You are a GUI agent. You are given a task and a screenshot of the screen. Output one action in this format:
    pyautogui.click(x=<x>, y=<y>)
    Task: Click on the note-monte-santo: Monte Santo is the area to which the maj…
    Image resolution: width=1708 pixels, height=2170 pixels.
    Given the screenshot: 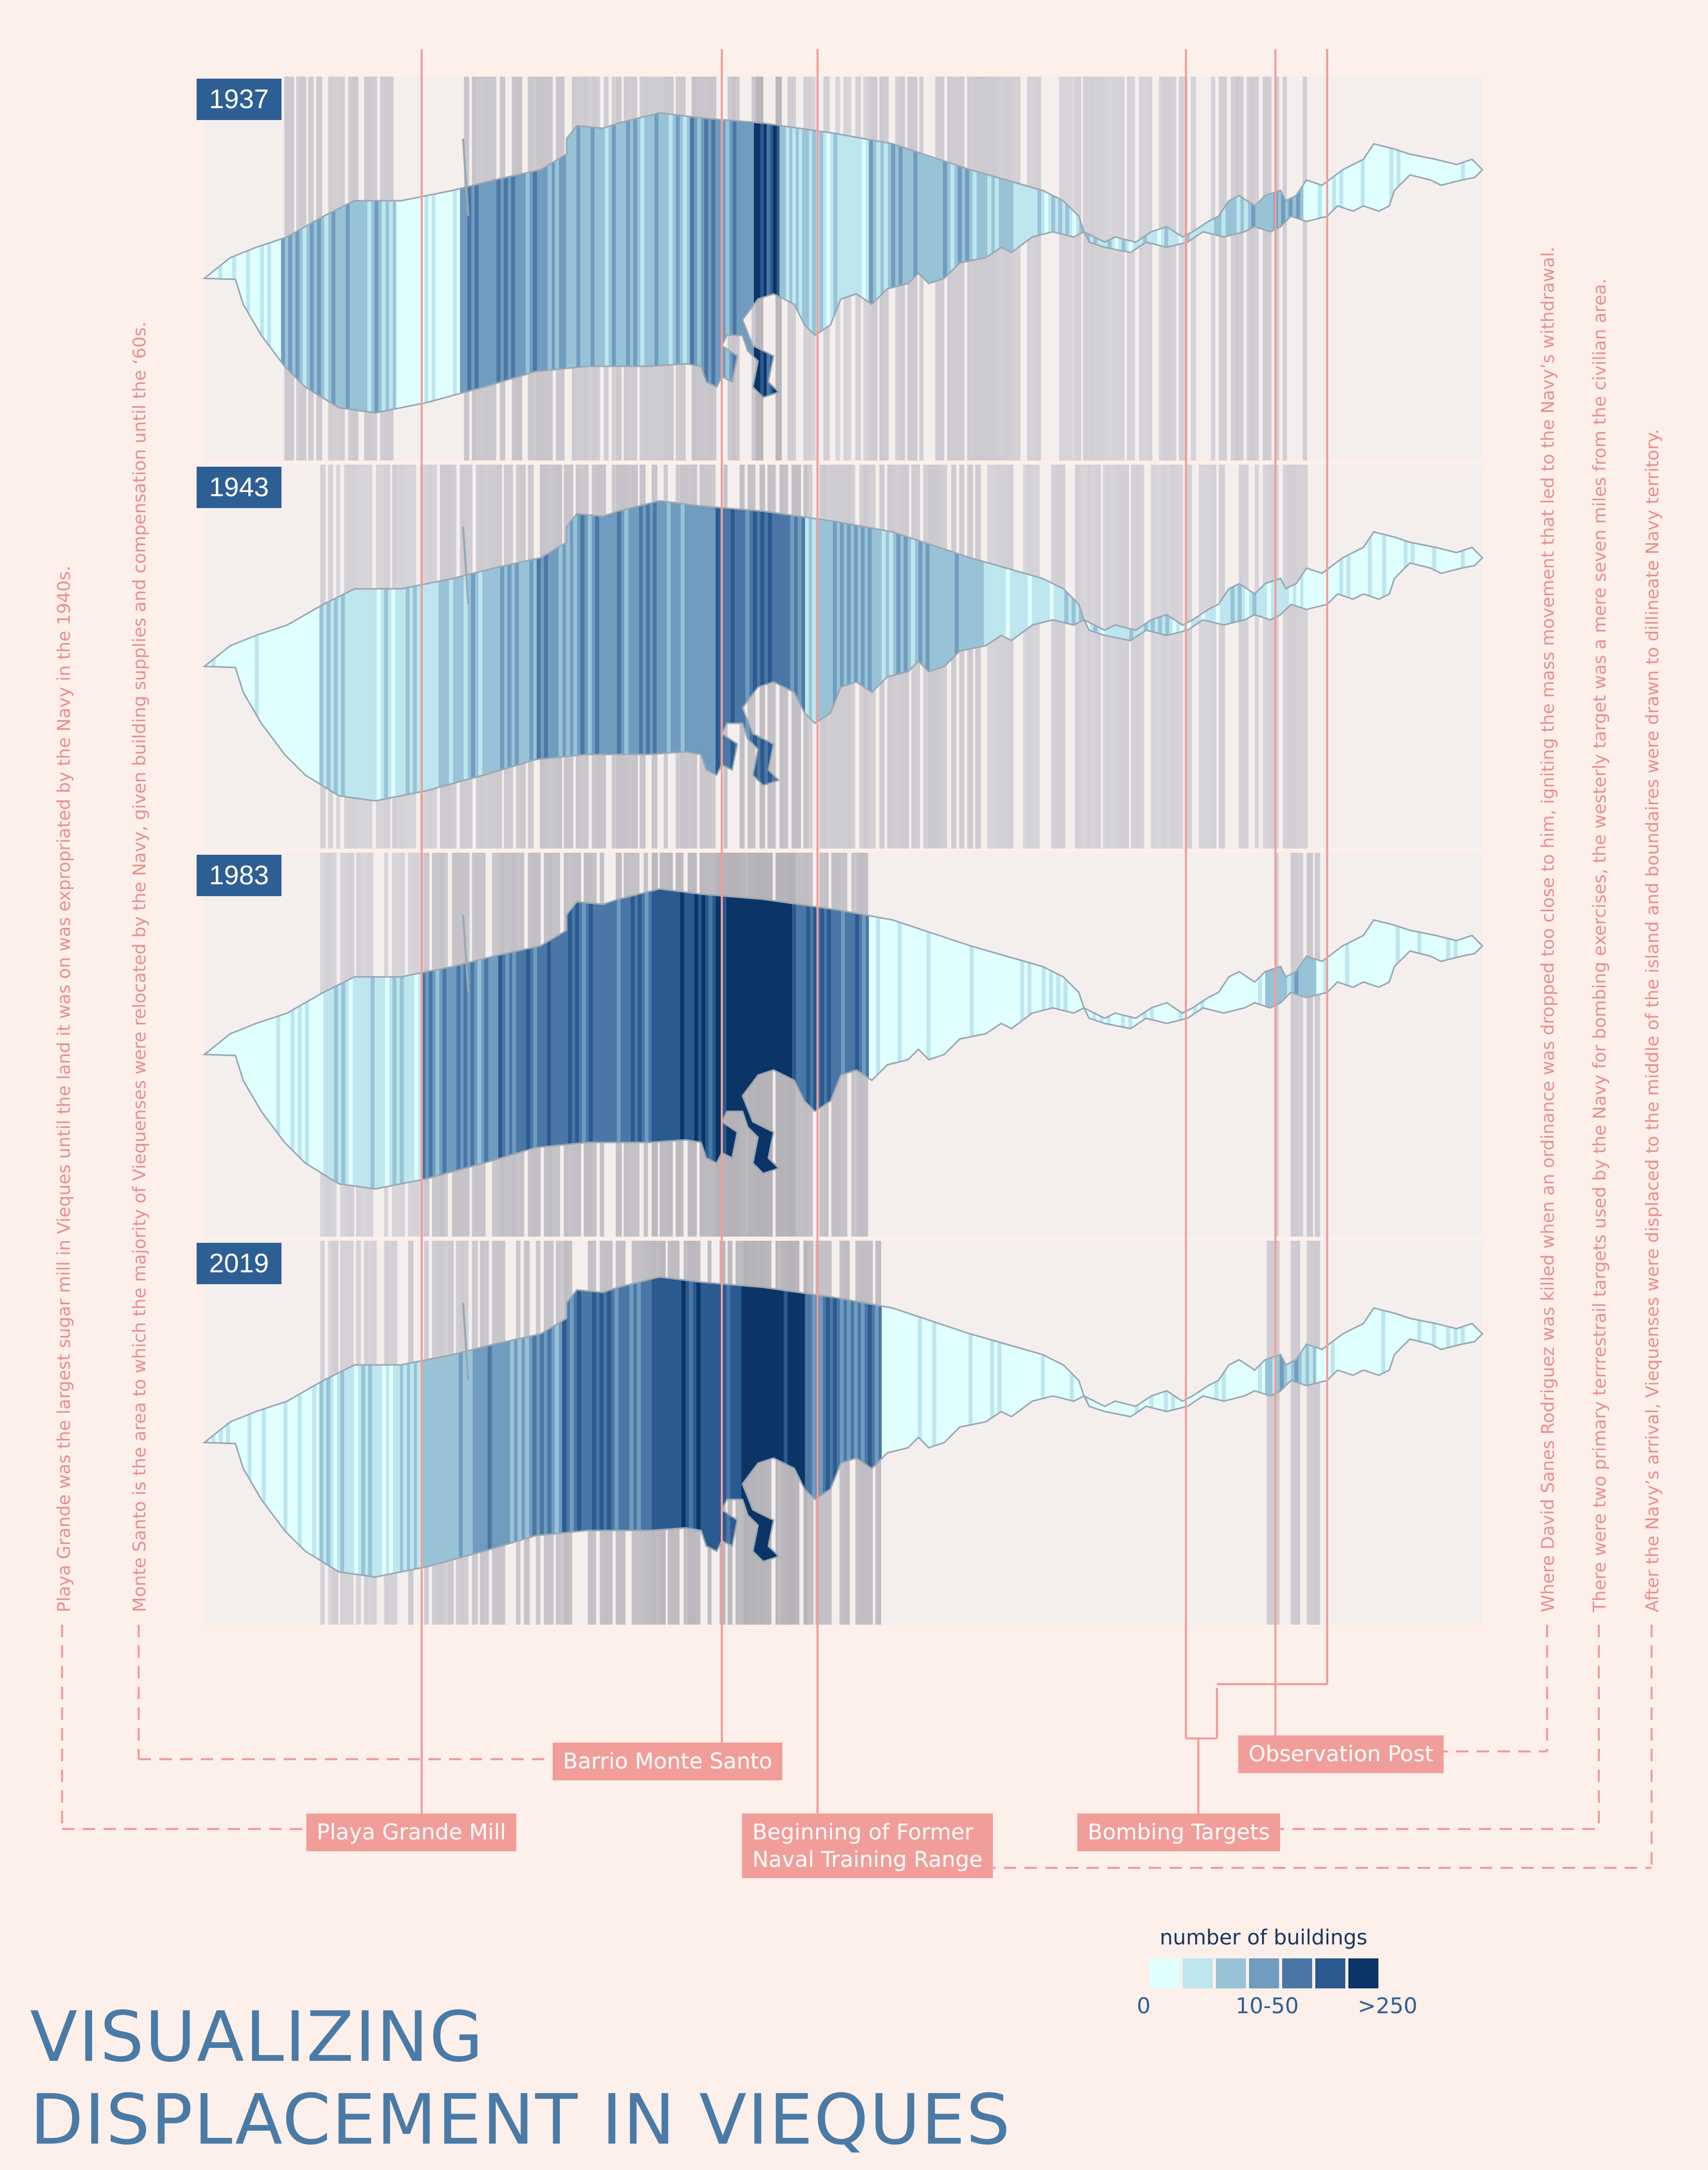 What is the action you would take?
    pyautogui.click(x=139, y=966)
    